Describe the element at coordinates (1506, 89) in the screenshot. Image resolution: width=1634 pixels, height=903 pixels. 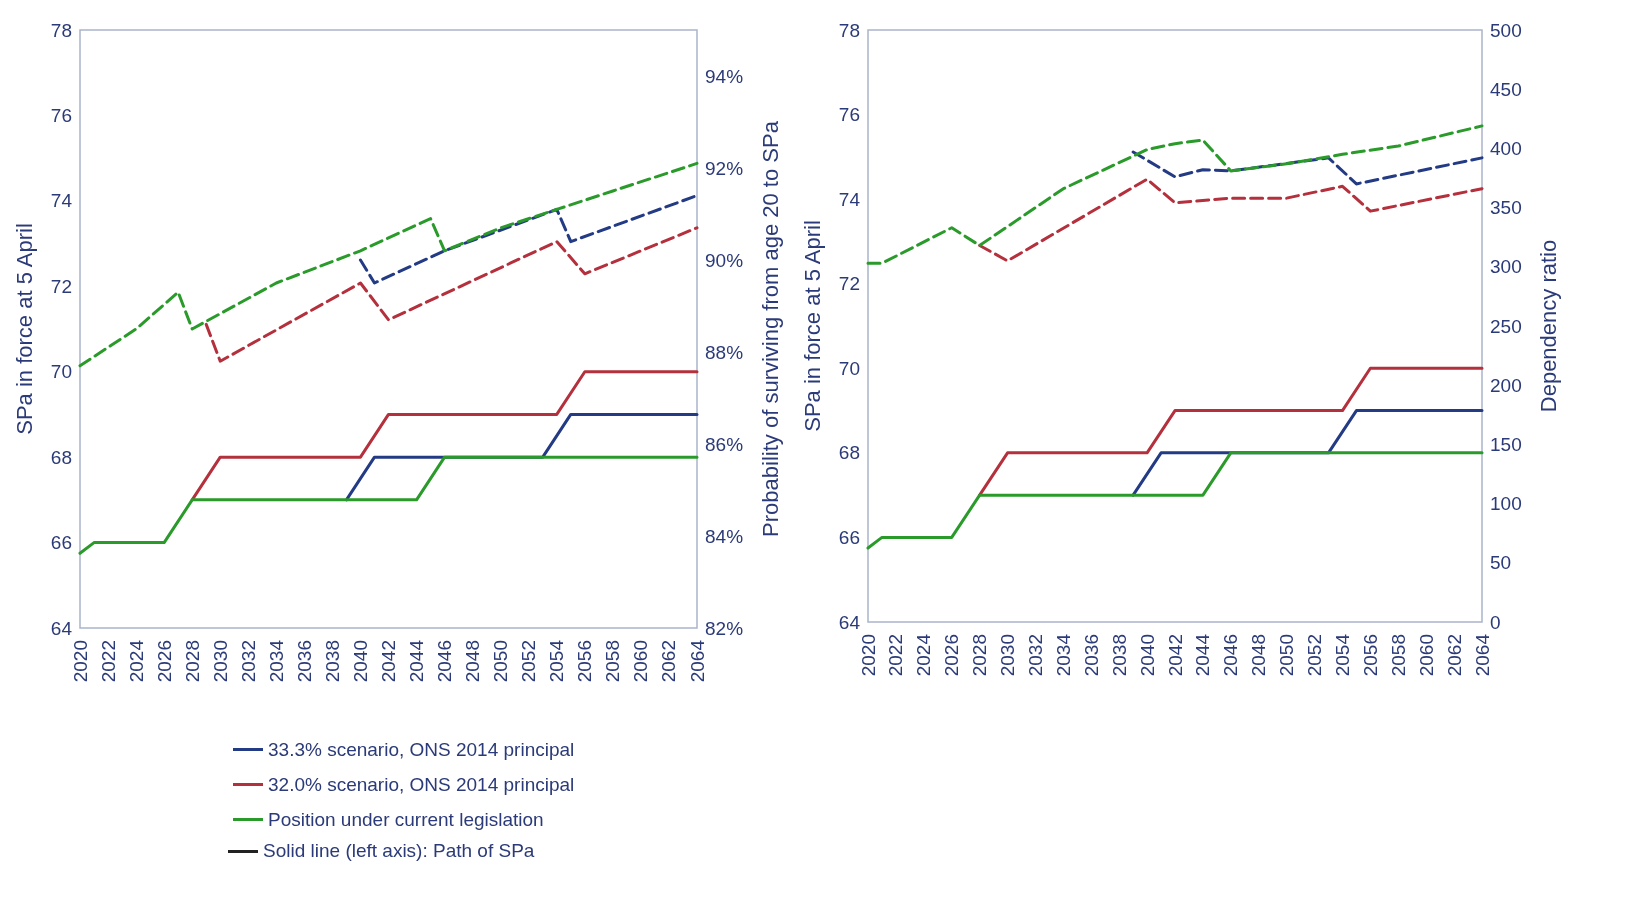
I see `y2-tick-label: 450` at that location.